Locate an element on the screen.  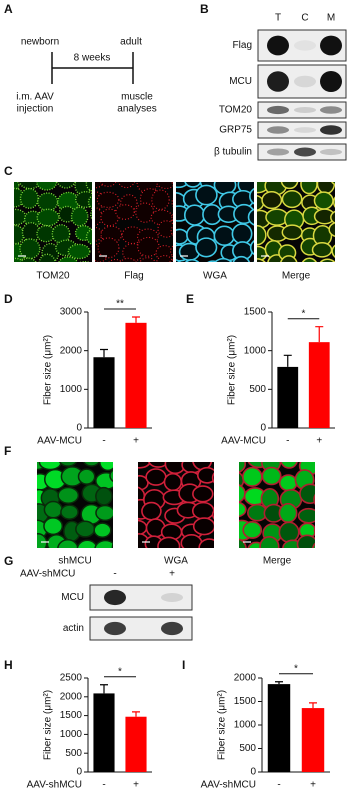
y-tick-label: 1000 is located at coordinates (71, 389).